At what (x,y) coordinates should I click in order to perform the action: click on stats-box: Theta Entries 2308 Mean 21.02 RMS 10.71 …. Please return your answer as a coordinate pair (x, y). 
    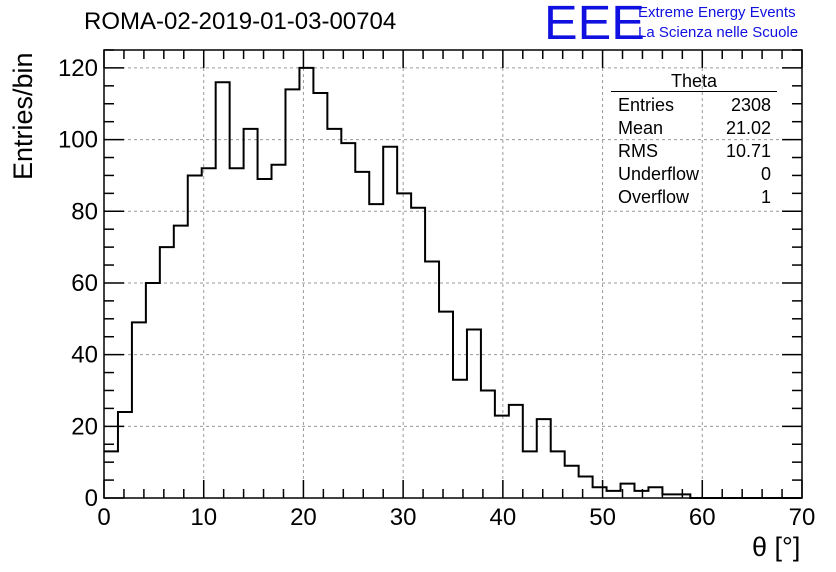
    Looking at the image, I should click on (694, 140).